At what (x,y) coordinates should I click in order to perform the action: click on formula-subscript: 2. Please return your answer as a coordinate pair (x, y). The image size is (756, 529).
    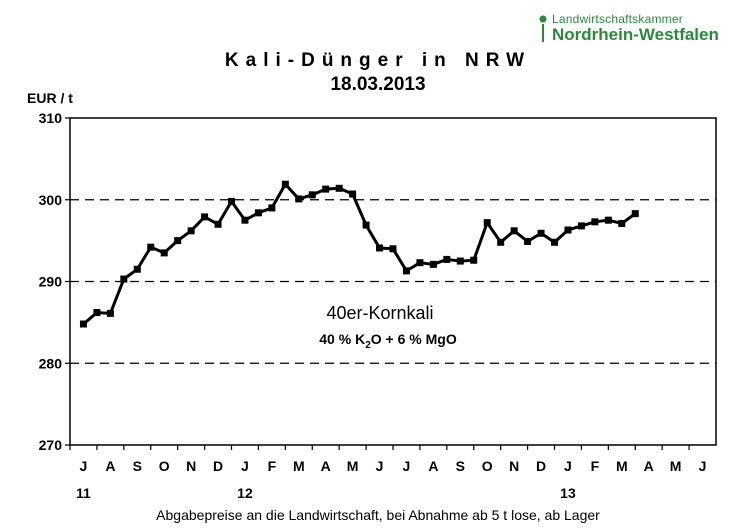
    Looking at the image, I should click on (368, 345).